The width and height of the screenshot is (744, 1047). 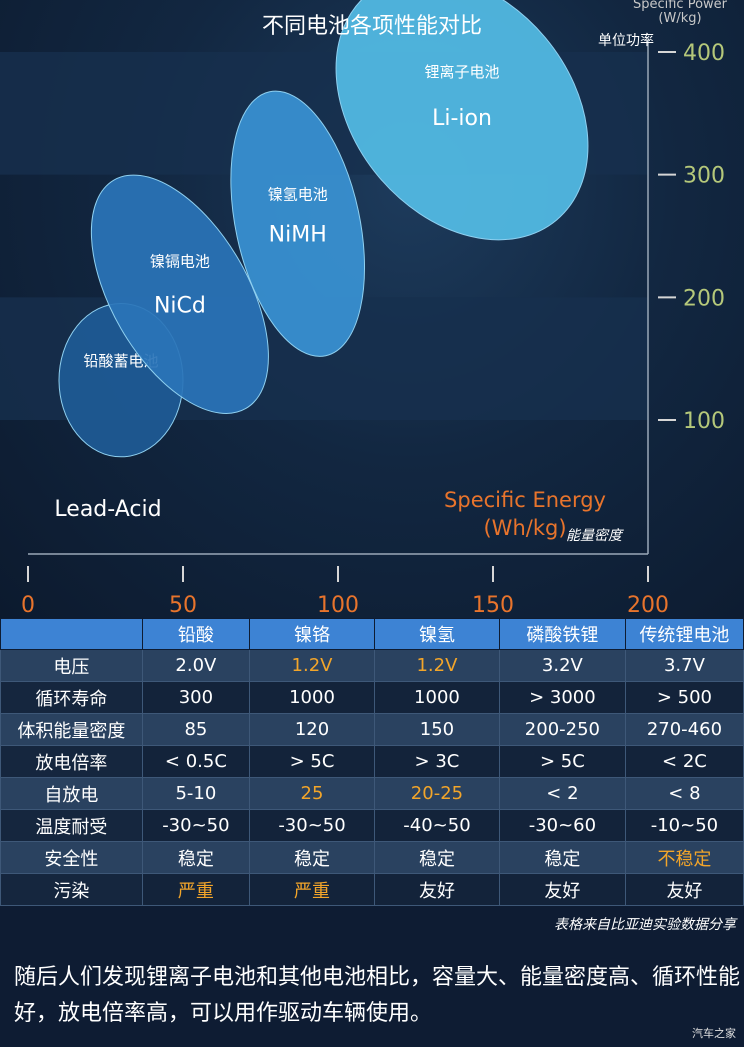 What do you see at coordinates (704, 298) in the screenshot?
I see `y-tick-label-200: 200` at bounding box center [704, 298].